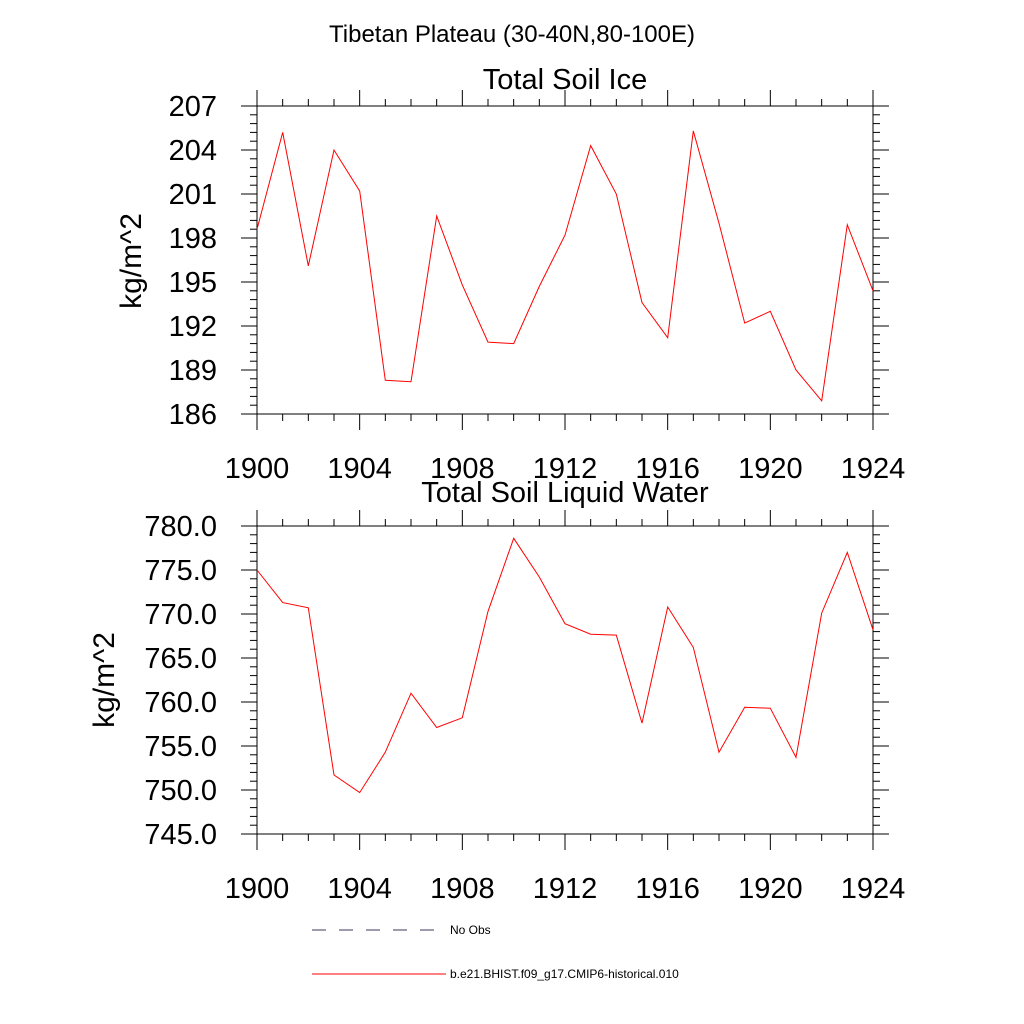 This screenshot has height=1024, width=1024. Describe the element at coordinates (193, 239) in the screenshot. I see `y-tick-label: 198` at that location.